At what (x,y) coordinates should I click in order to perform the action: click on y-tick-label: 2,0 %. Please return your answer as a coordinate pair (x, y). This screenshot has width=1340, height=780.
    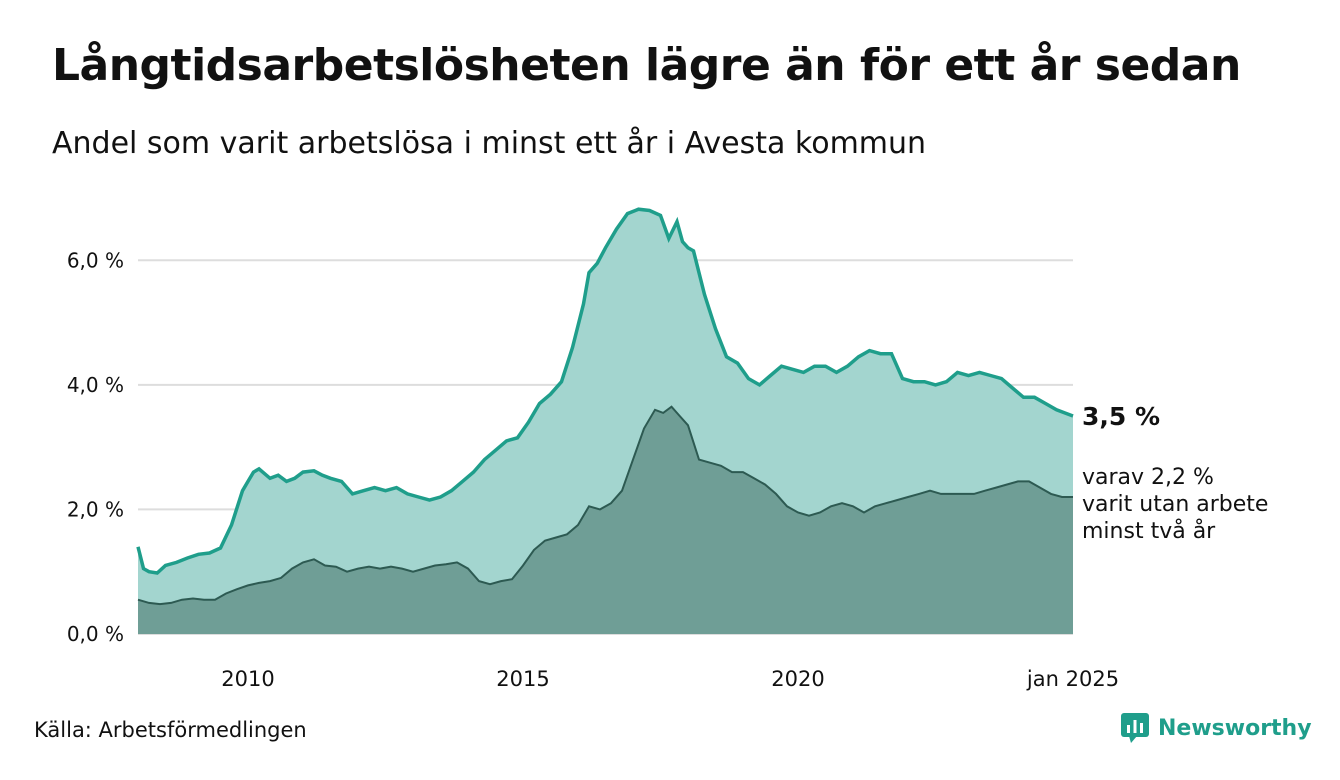
    Looking at the image, I should click on (95, 509).